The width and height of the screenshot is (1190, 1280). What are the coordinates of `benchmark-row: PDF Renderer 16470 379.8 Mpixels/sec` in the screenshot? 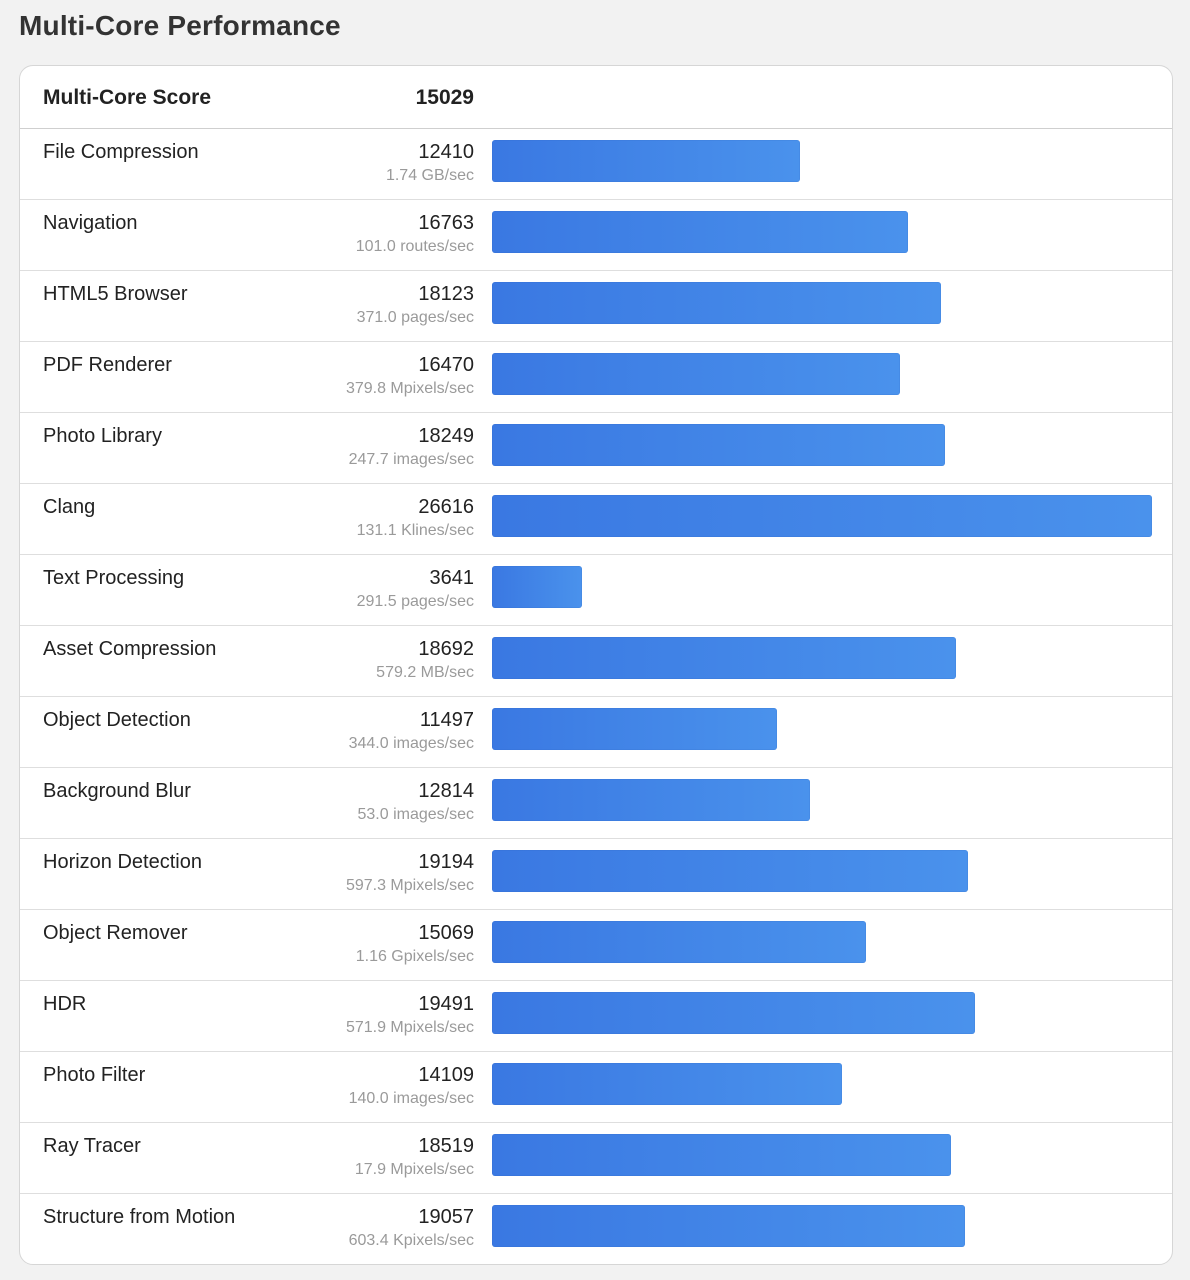 It's located at (596, 377).